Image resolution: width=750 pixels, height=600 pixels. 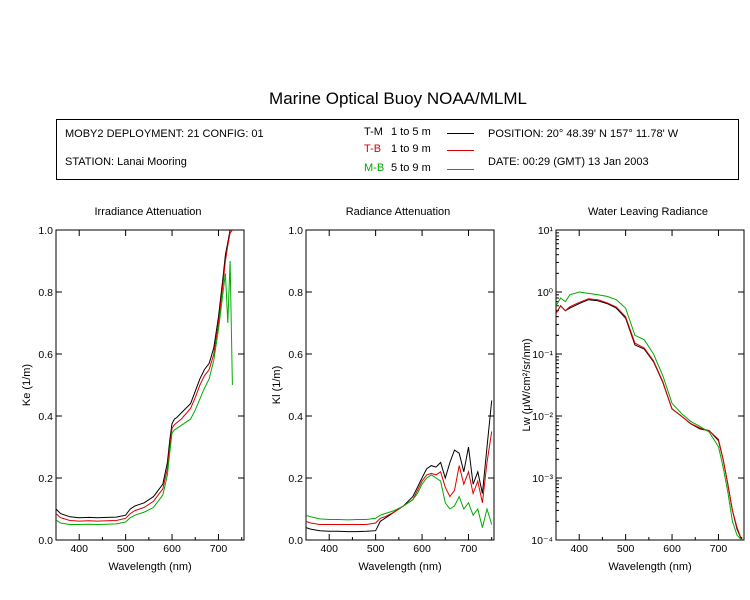 I want to click on y-tick-label: 10⁻³, so click(x=542, y=479).